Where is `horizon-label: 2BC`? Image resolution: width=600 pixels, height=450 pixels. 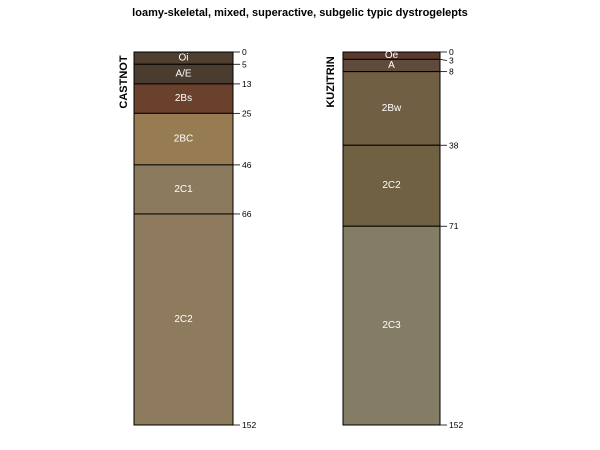
horizon-label: 2BC is located at coordinates (183, 139).